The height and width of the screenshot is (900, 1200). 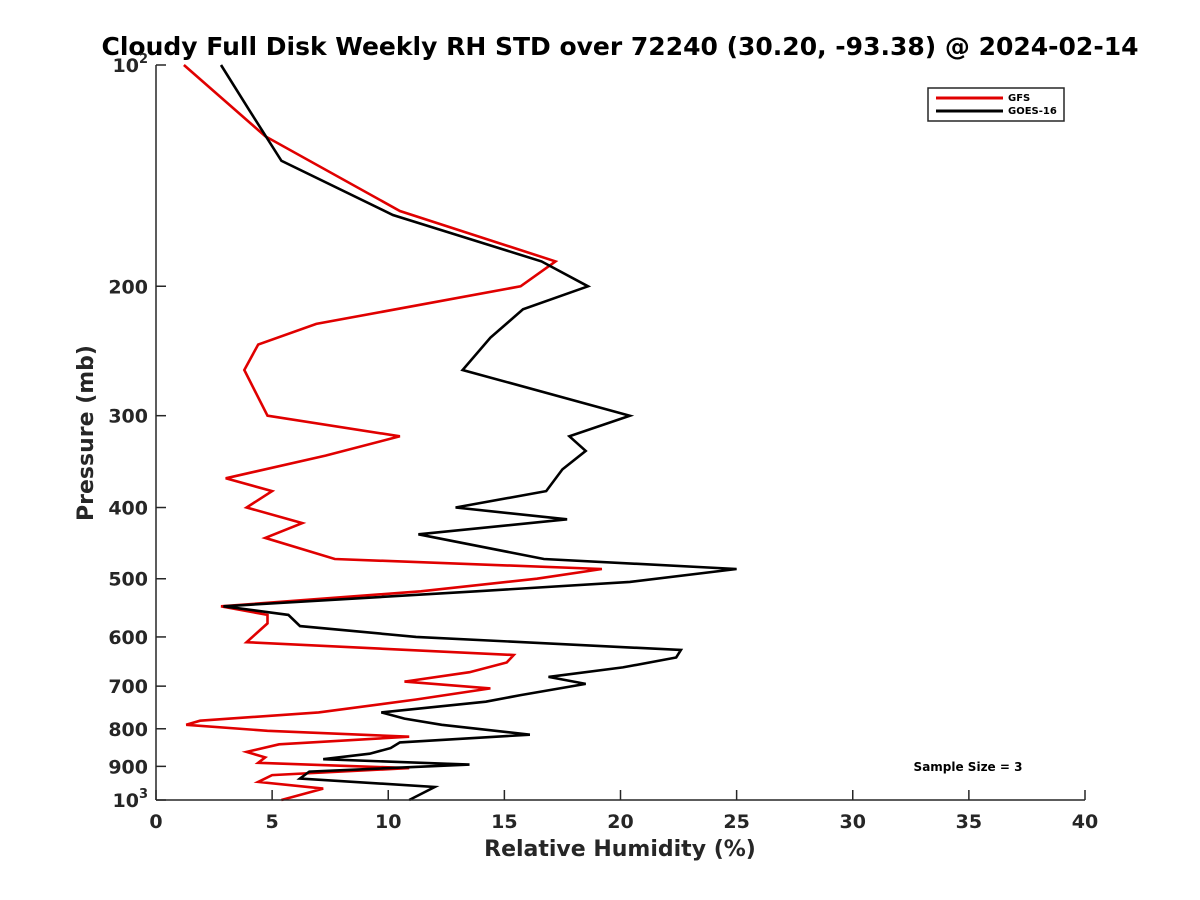 What do you see at coordinates (128, 638) in the screenshot?
I see `y-tick-label: 600` at bounding box center [128, 638].